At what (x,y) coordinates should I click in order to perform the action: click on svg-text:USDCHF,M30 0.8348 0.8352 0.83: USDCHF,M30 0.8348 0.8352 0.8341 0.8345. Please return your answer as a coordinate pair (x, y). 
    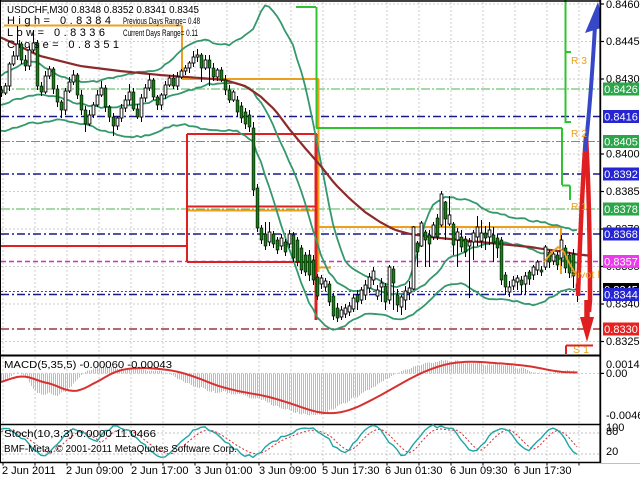
    Looking at the image, I should click on (103, 10).